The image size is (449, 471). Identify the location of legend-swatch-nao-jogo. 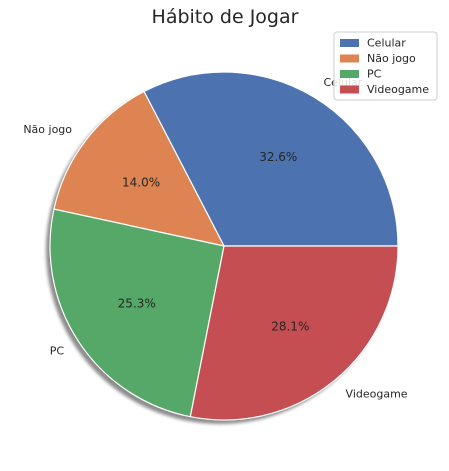
(349, 58).